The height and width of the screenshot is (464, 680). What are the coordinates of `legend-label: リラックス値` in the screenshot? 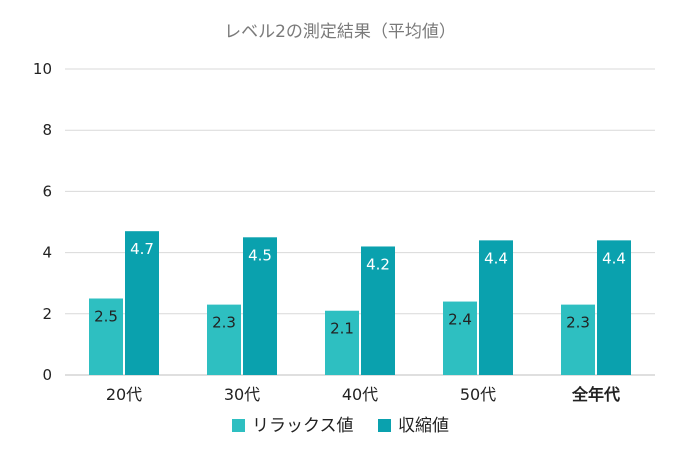 It's located at (303, 426).